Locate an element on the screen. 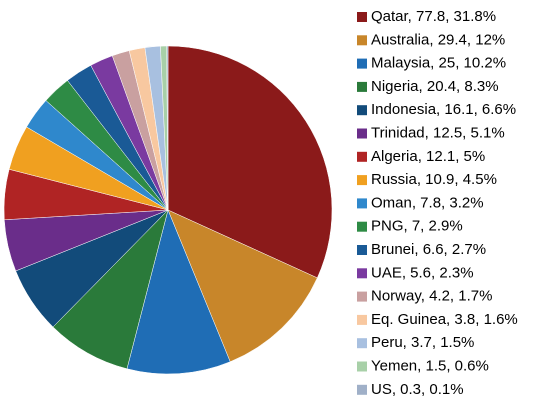 The height and width of the screenshot is (416, 553). legend-label: Norway, 4.2, 1.7% is located at coordinates (431, 296).